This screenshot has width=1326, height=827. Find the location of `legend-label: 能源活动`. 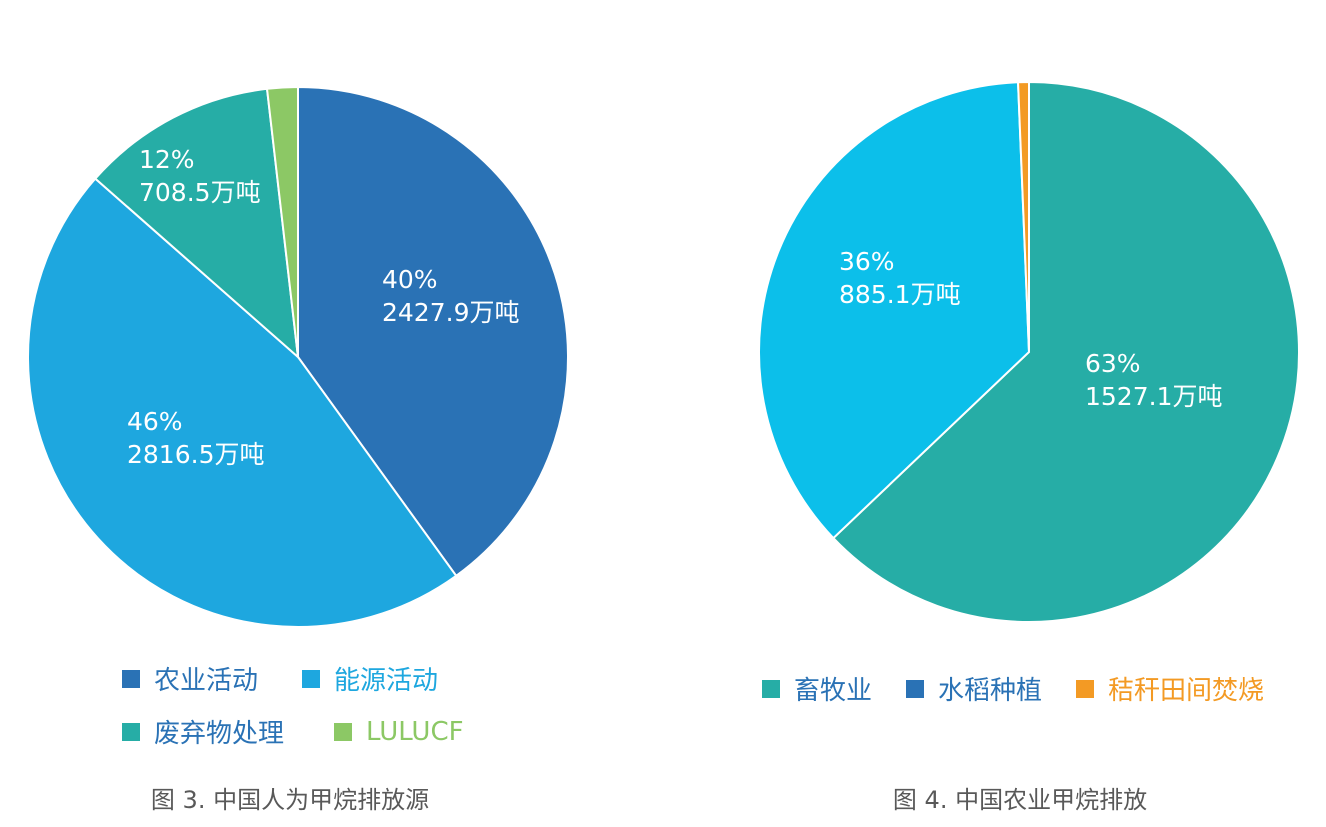

legend-label: 能源活动 is located at coordinates (386, 681).